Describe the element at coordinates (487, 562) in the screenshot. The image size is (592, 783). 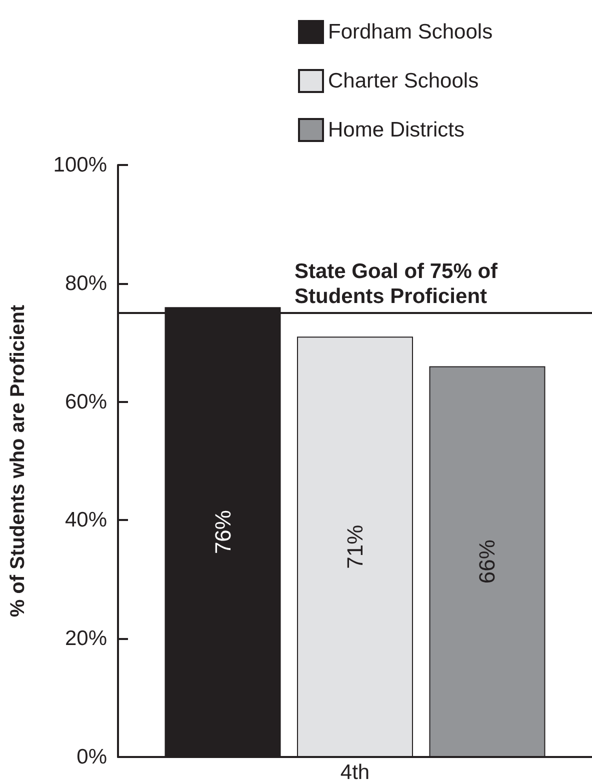
I see `data-label: 66%` at that location.